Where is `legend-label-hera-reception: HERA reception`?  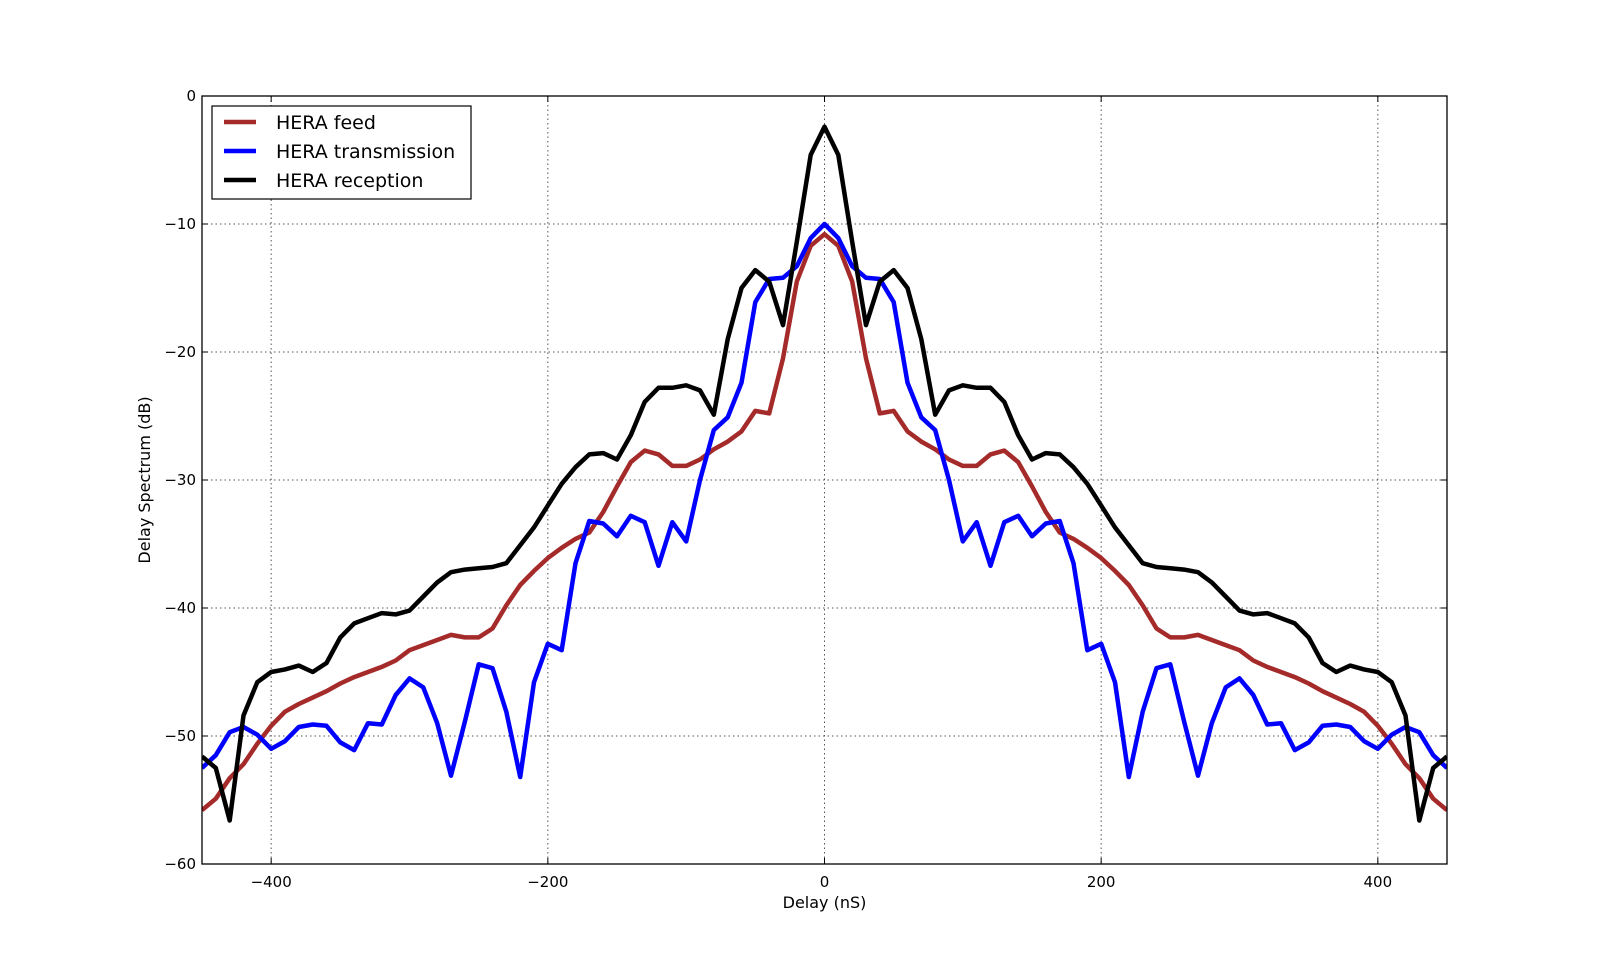
legend-label-hera-reception: HERA reception is located at coordinates (349, 181).